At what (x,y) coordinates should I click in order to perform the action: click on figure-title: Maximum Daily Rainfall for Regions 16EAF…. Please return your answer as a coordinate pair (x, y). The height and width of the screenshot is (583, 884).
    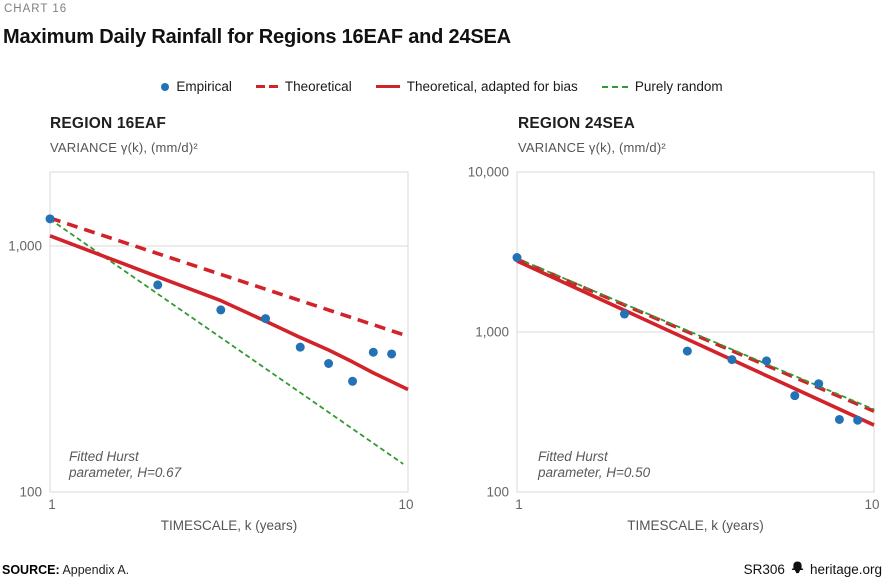
    Looking at the image, I should click on (257, 37).